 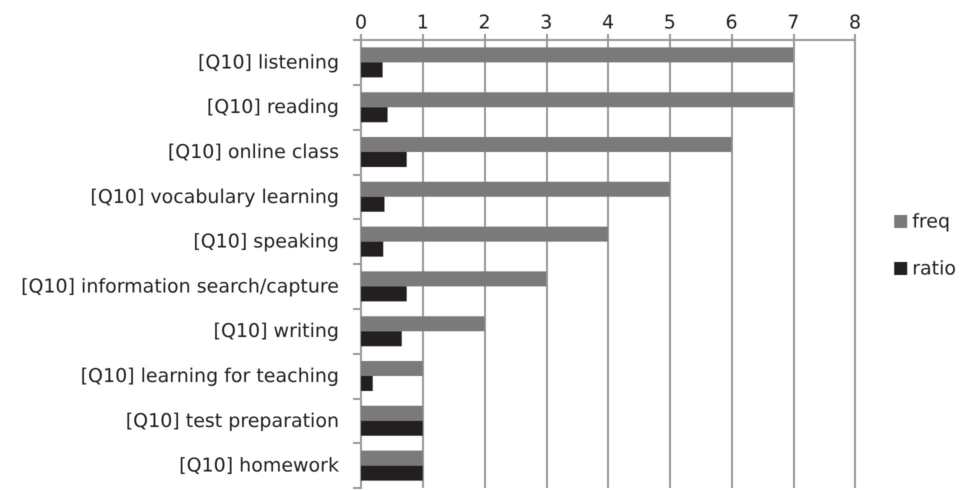 I want to click on x-tick-label: 6, so click(x=731, y=23).